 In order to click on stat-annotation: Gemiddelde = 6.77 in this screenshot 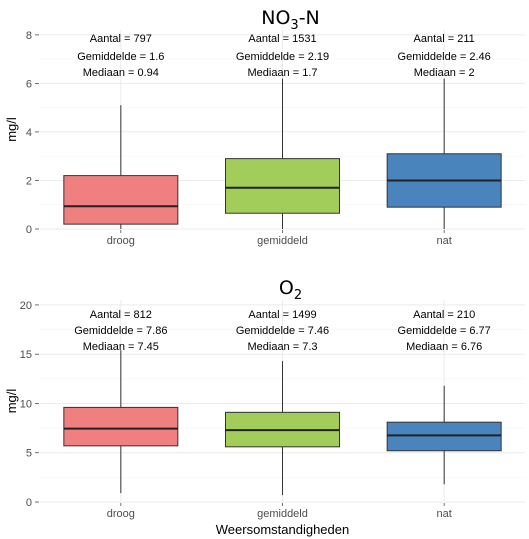, I will do `click(444, 331)`.